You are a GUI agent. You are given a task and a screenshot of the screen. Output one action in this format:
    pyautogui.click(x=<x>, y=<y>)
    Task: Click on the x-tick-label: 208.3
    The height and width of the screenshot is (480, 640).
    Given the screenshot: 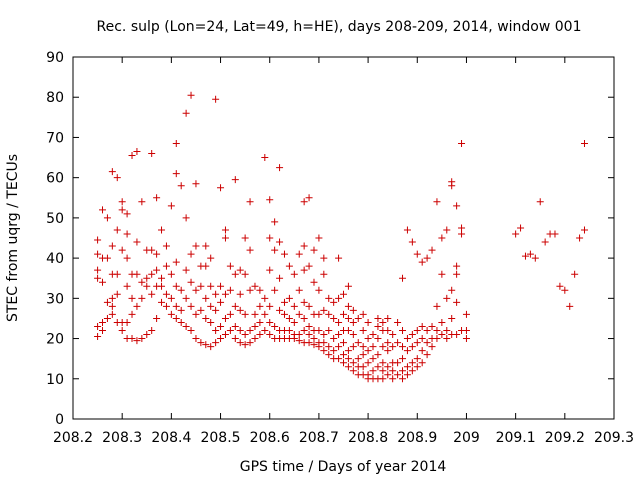 What is the action you would take?
    pyautogui.click(x=122, y=438)
    